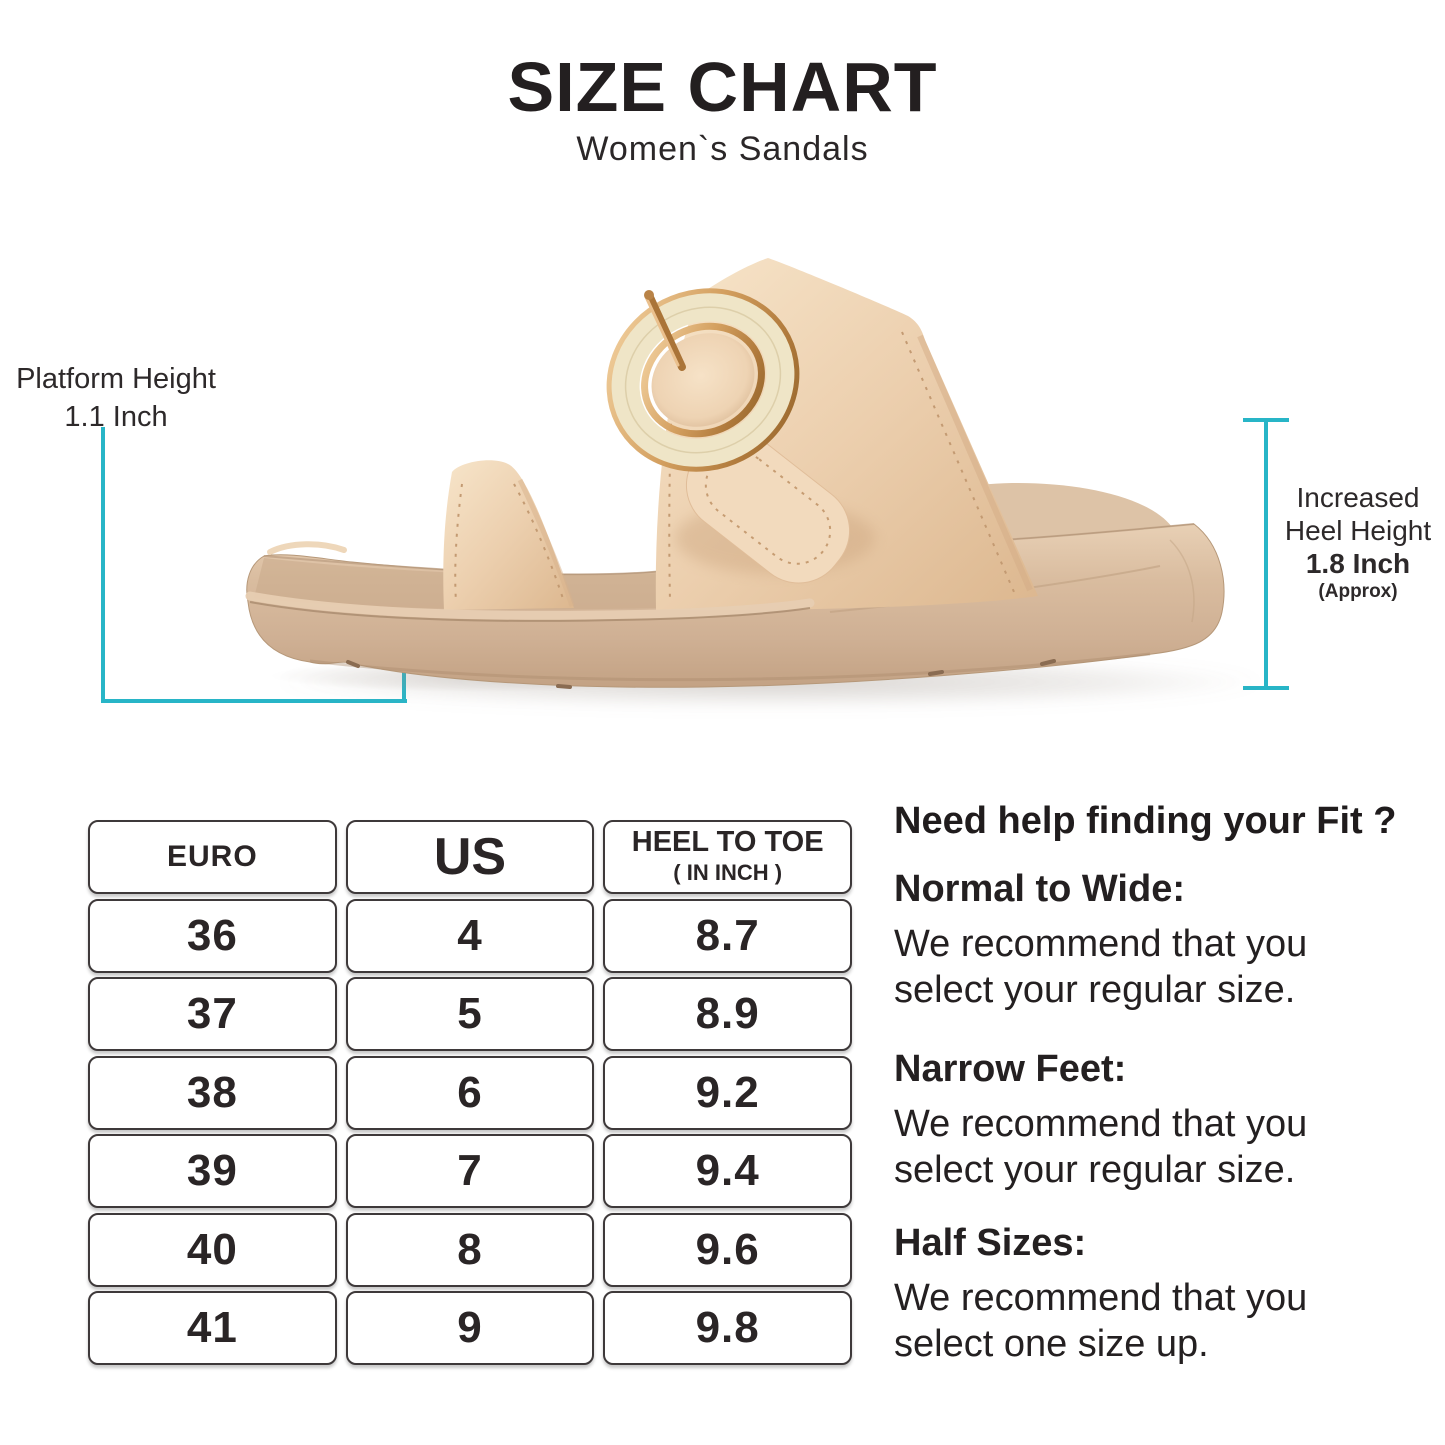 This screenshot has height=1445, width=1445. What do you see at coordinates (727, 1249) in the screenshot?
I see `table-cell-length: 9.6` at bounding box center [727, 1249].